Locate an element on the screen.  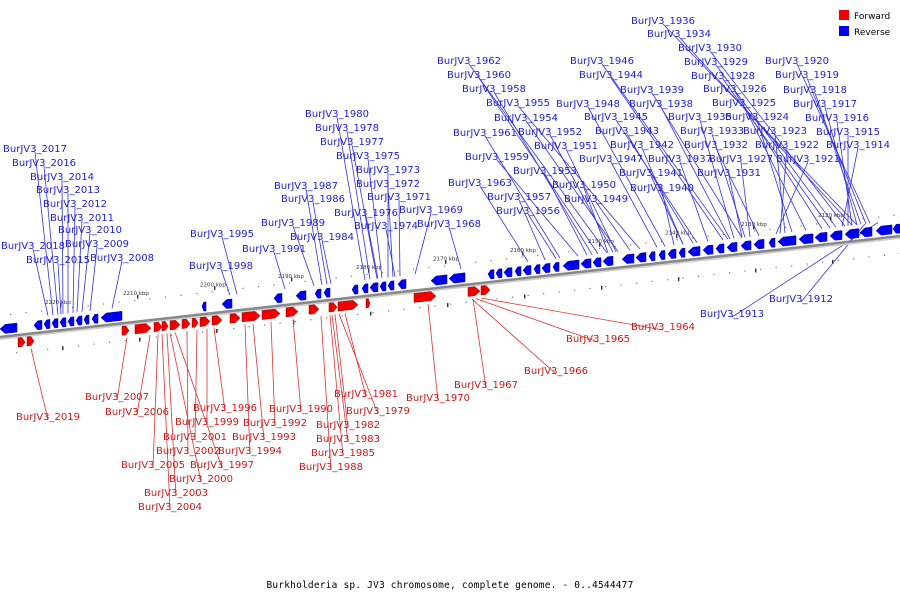
gene-label-burjv3-1966: BurJV3_1966 is located at coordinates (556, 371).